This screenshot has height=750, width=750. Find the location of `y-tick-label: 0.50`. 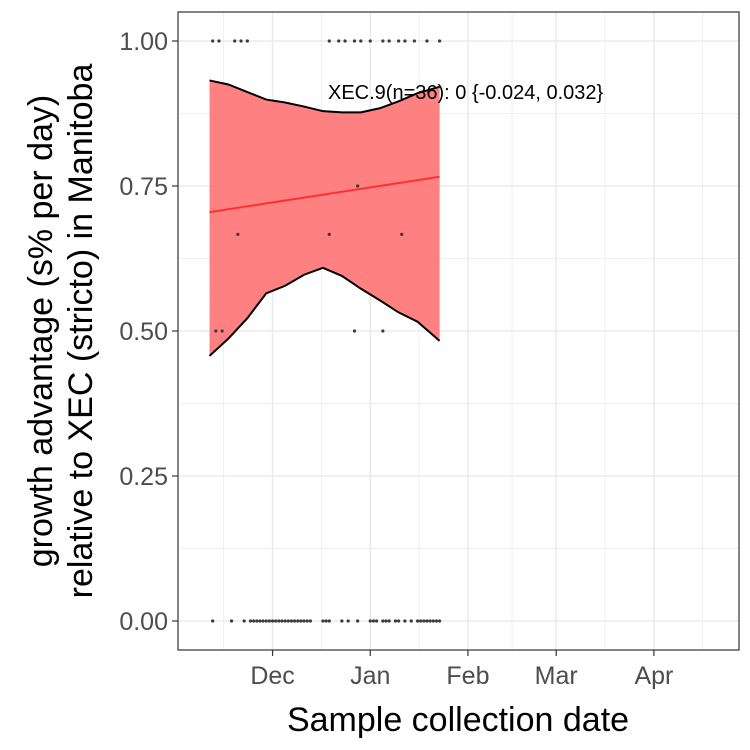

y-tick-label: 0.50 is located at coordinates (143, 332).